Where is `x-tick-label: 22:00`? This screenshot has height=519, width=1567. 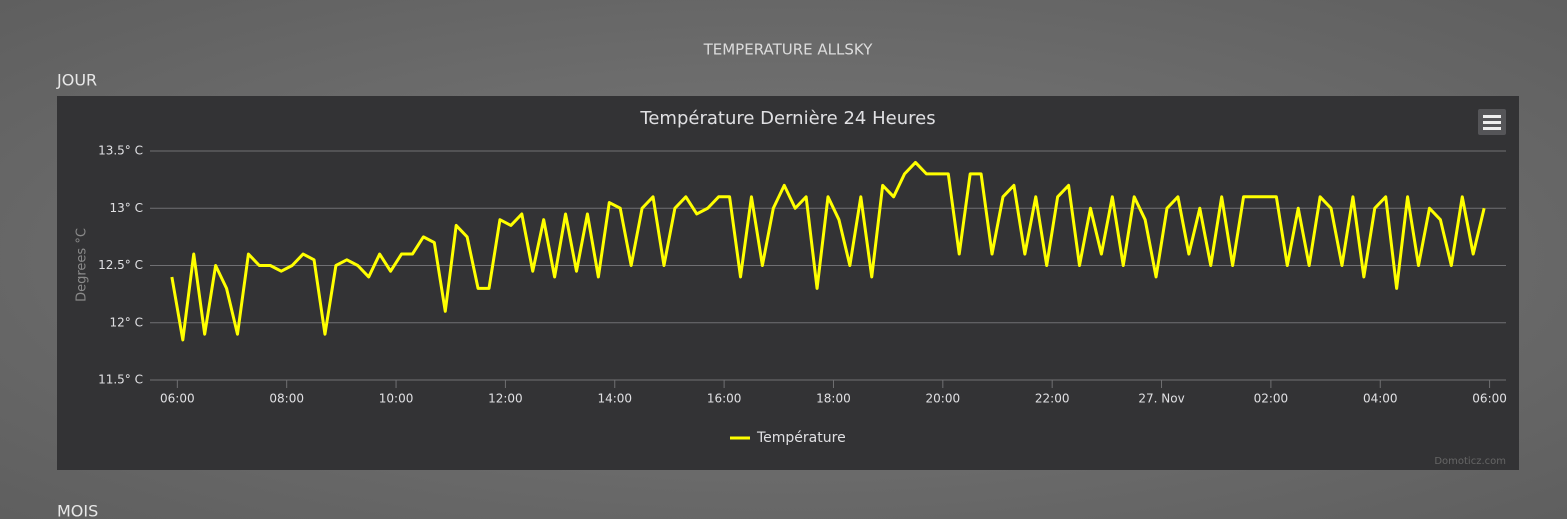 x-tick-label: 22:00 is located at coordinates (1052, 399).